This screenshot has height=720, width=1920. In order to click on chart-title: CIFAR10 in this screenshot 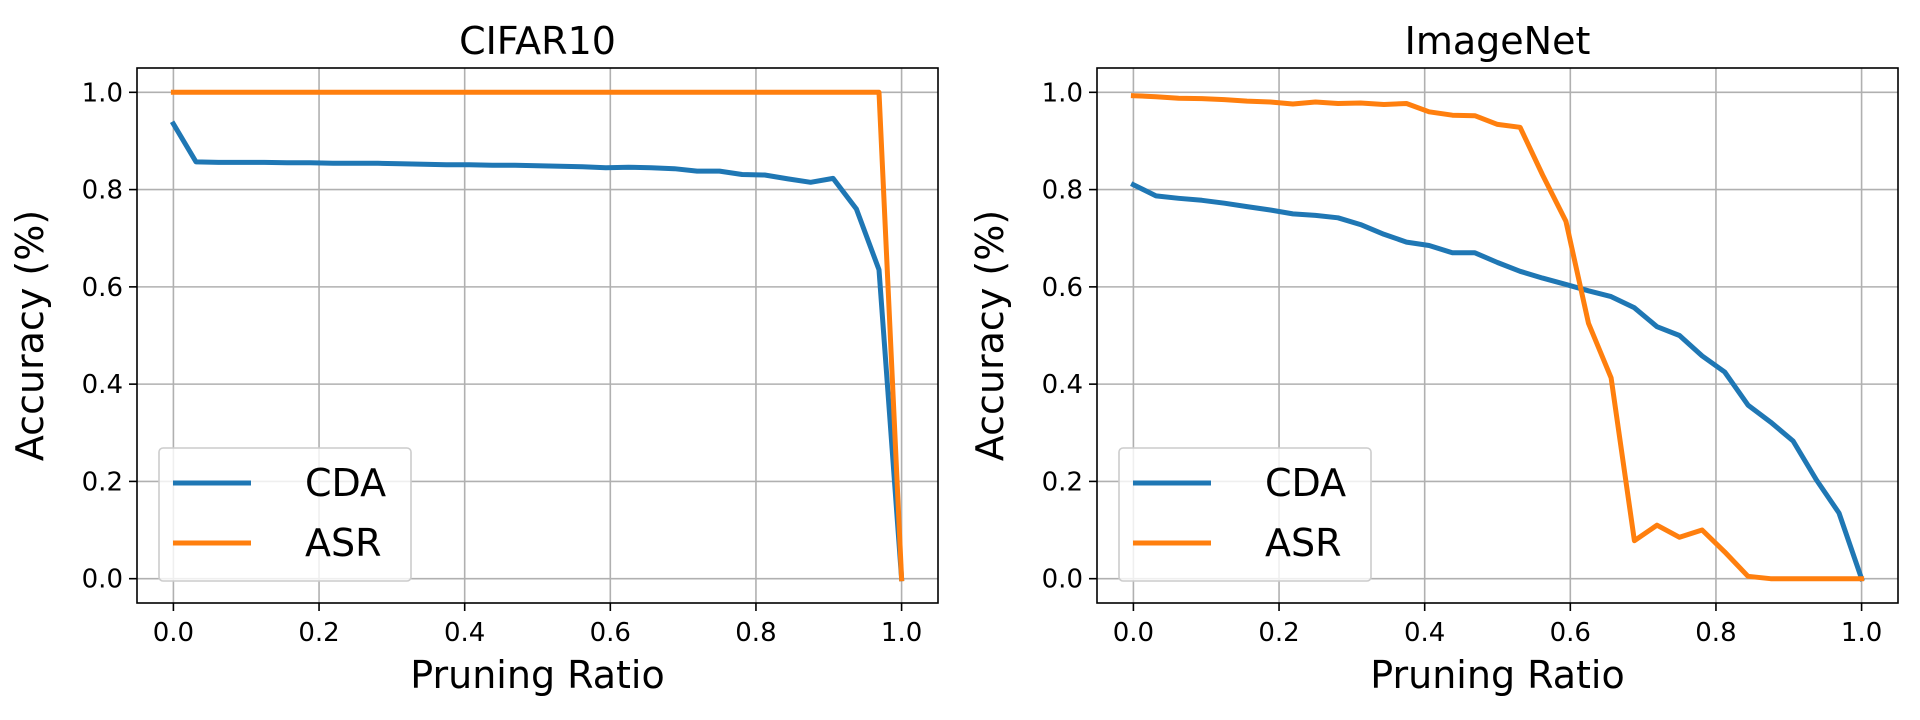, I will do `click(537, 41)`.